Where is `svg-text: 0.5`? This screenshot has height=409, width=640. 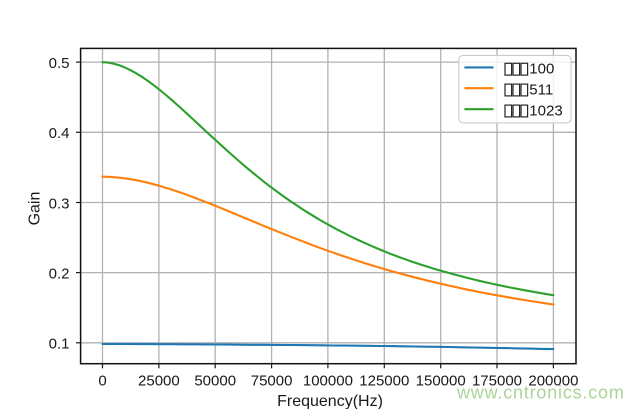 svg-text: 0.5 is located at coordinates (59, 63).